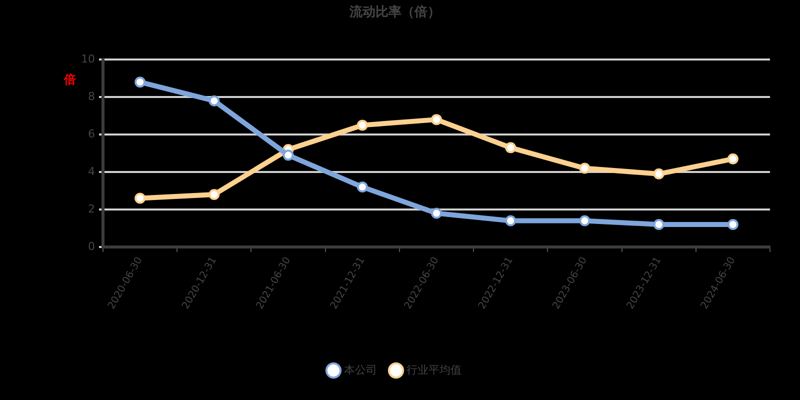 This screenshot has width=800, height=400. Describe the element at coordinates (394, 12) in the screenshot. I see `chart-title: 流动比率（倍）` at that location.